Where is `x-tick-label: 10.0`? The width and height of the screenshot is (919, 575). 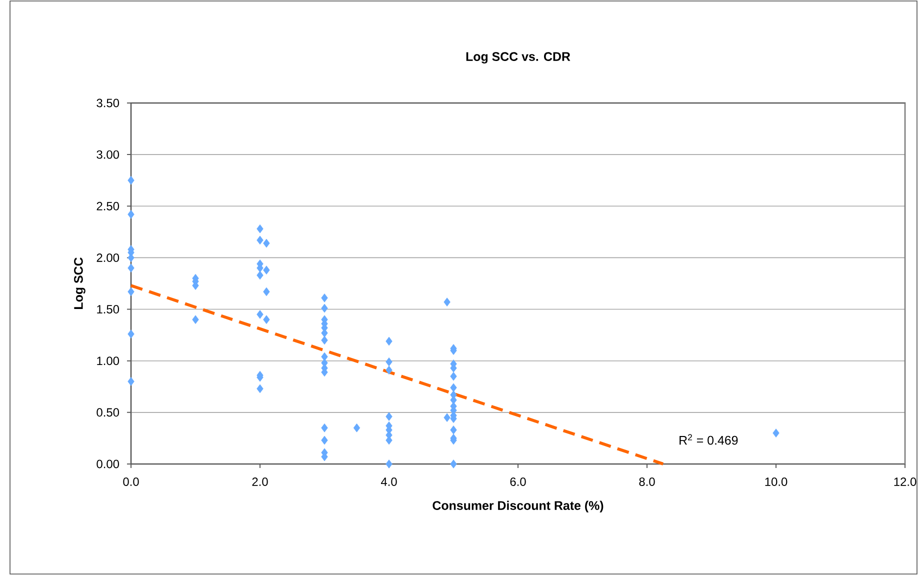
x-tick-label: 10.0 is located at coordinates (776, 482).